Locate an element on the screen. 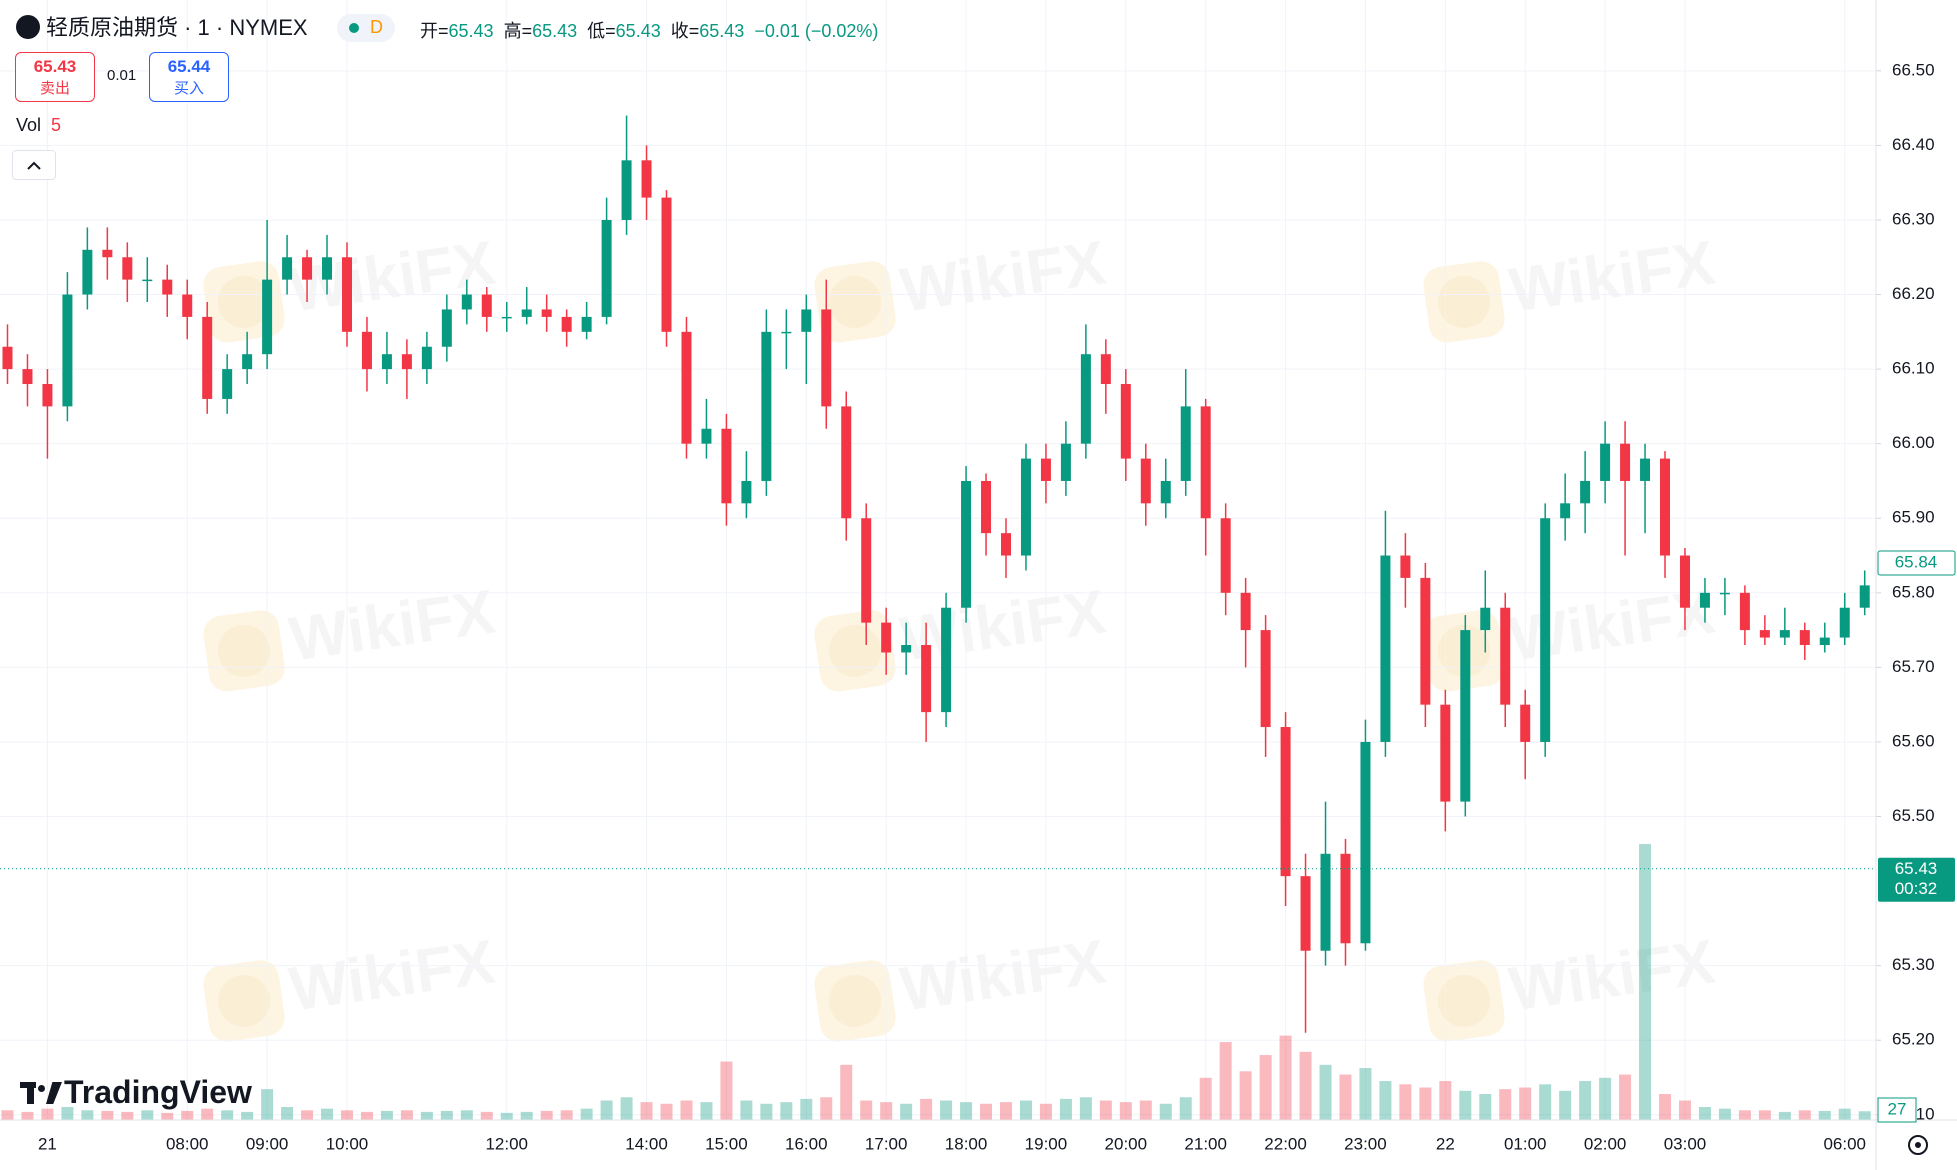  x-tick-label: 06:00 is located at coordinates (1844, 1143).